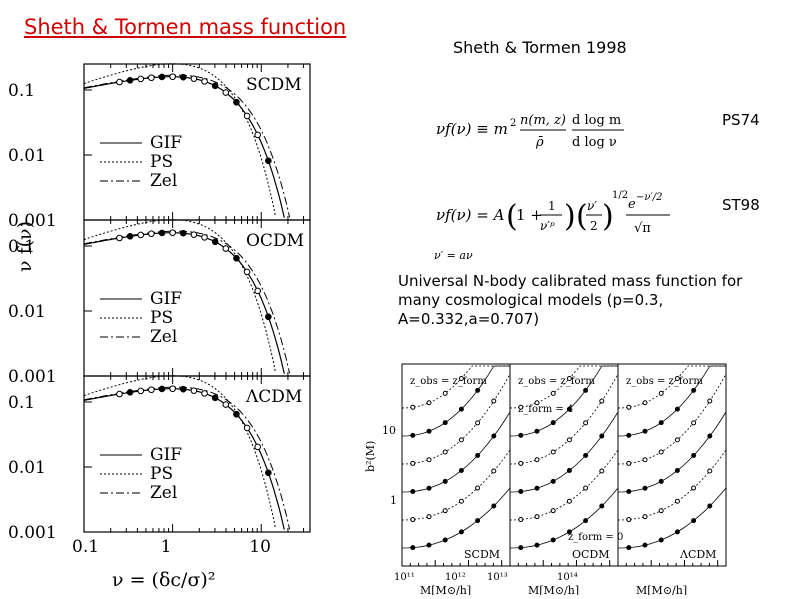 This screenshot has width=794, height=599. What do you see at coordinates (185, 27) in the screenshot?
I see `slide-title: Sheth & Tormen mass function` at bounding box center [185, 27].